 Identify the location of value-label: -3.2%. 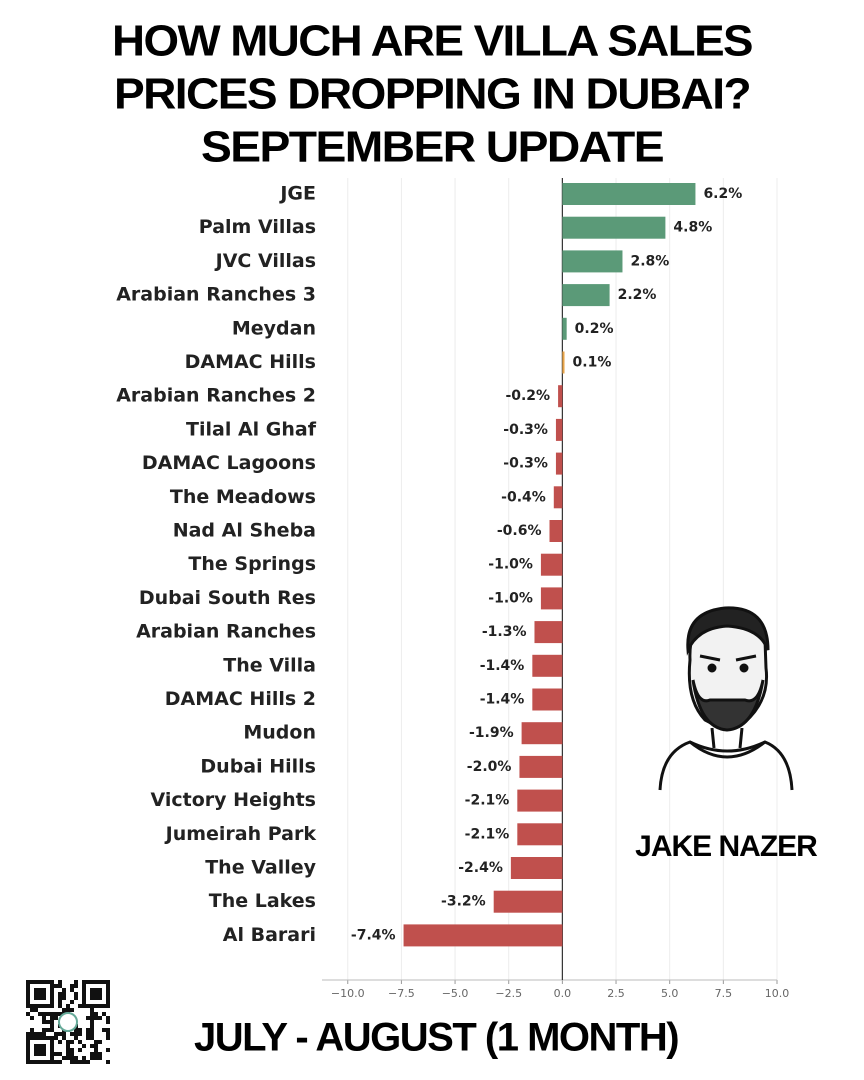
(463, 902).